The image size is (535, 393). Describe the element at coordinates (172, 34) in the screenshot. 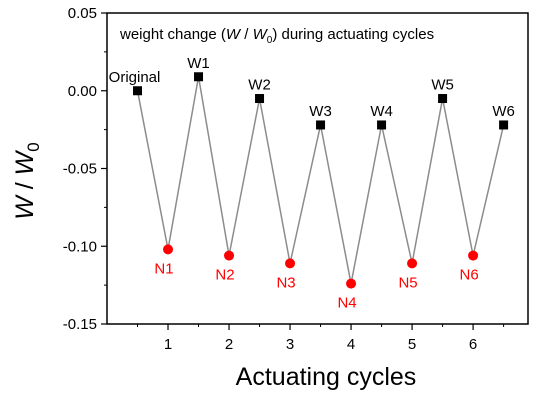

I see `title-text: weight change (` at that location.